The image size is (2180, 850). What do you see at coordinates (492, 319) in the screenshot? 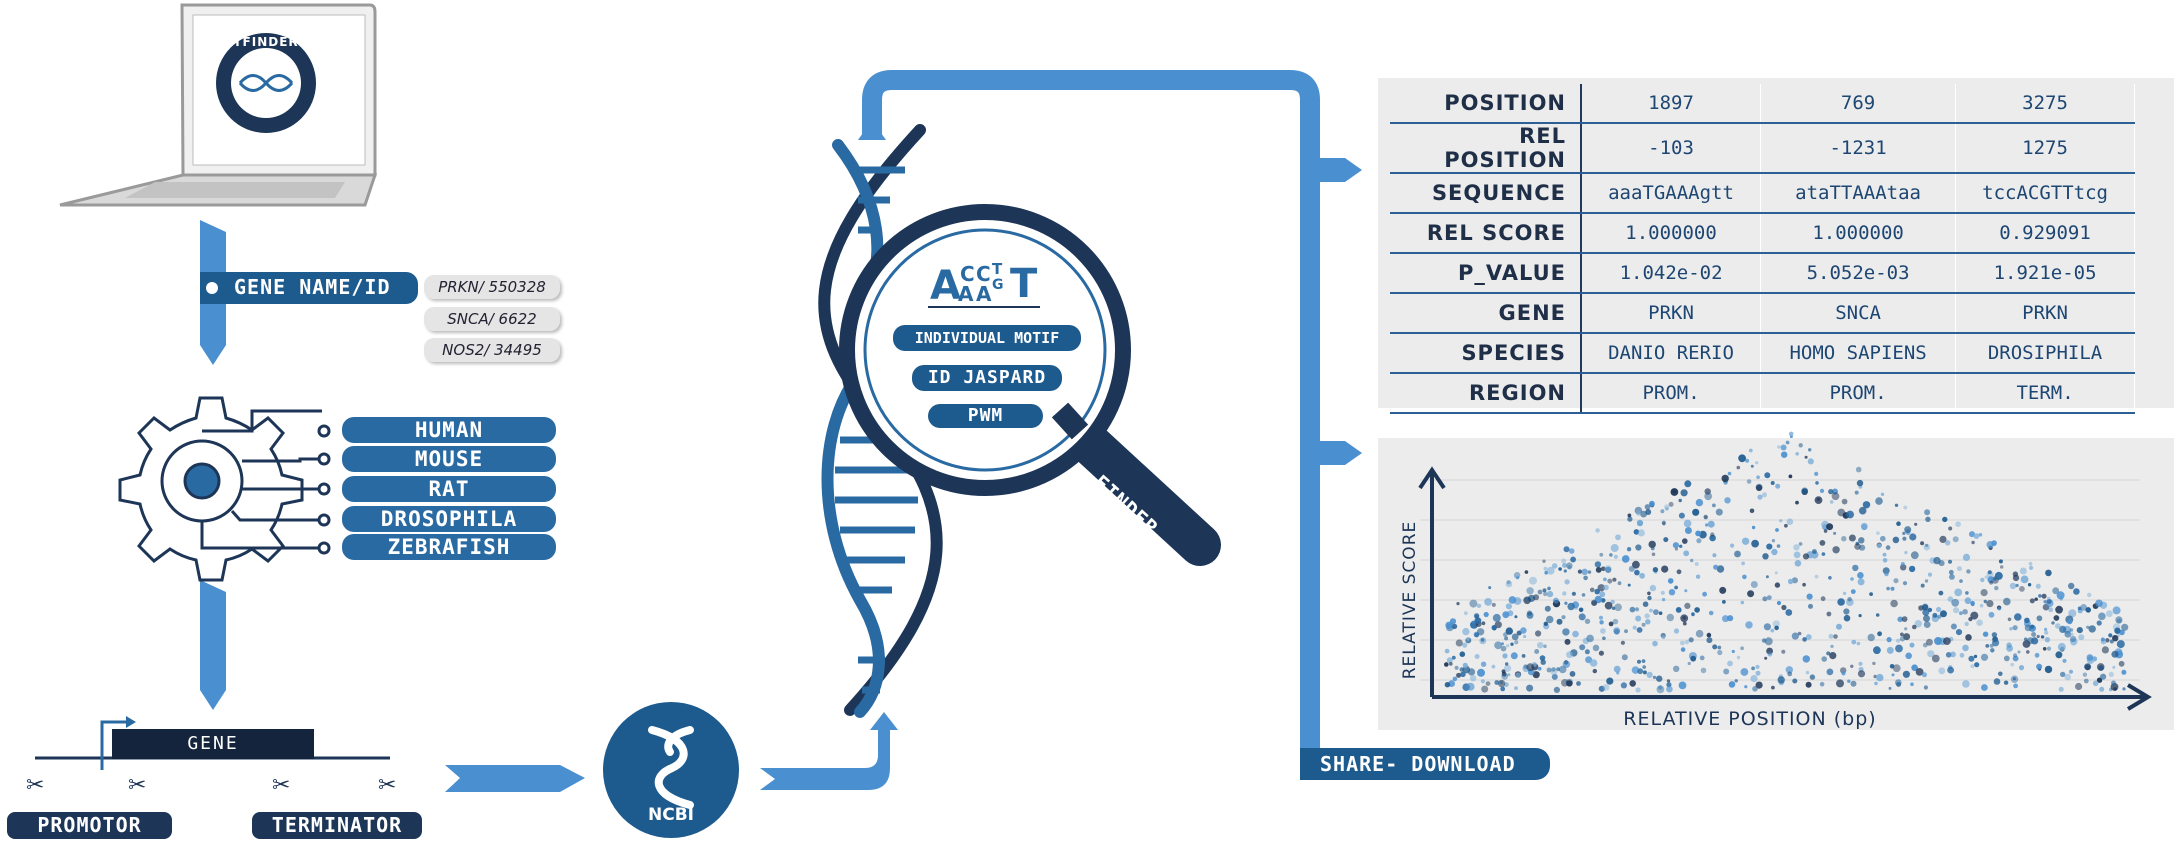
I see `example-gene-2: SNCA/ 6622` at bounding box center [492, 319].